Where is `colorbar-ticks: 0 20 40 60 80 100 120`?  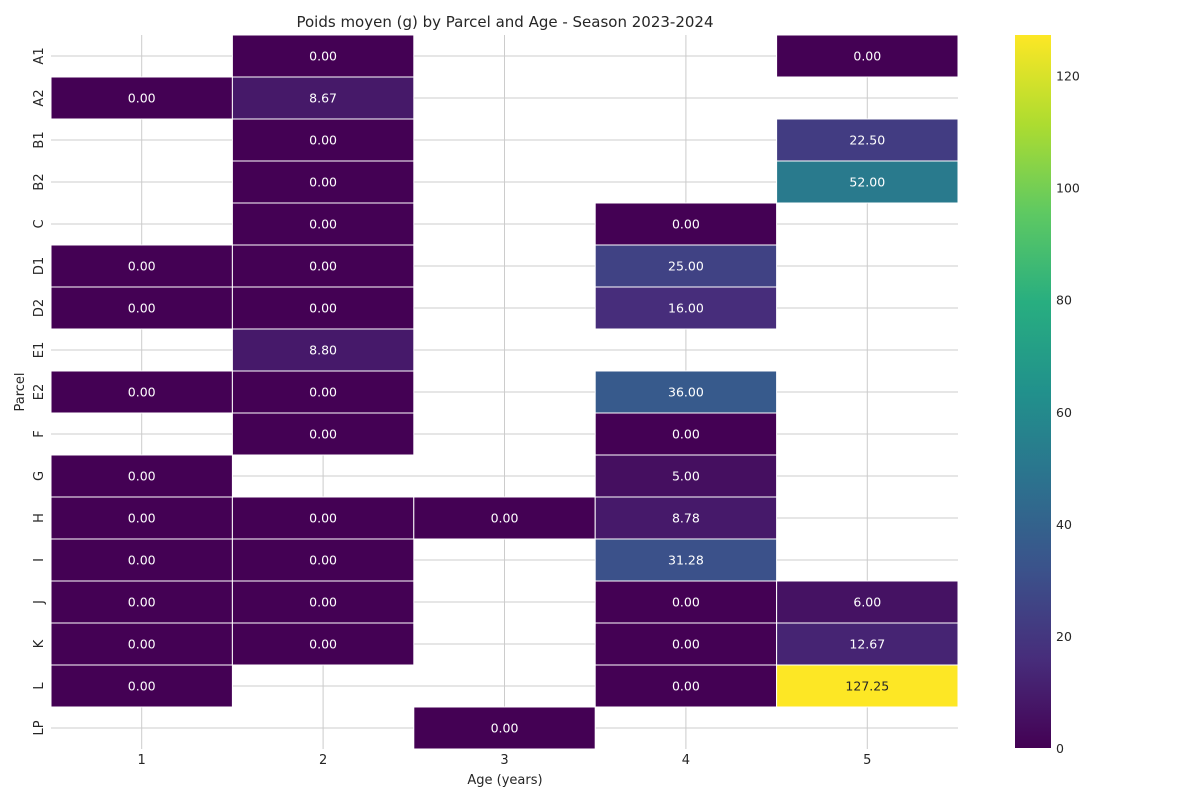
colorbar-ticks: 0 20 40 60 80 100 120 is located at coordinates (1068, 412).